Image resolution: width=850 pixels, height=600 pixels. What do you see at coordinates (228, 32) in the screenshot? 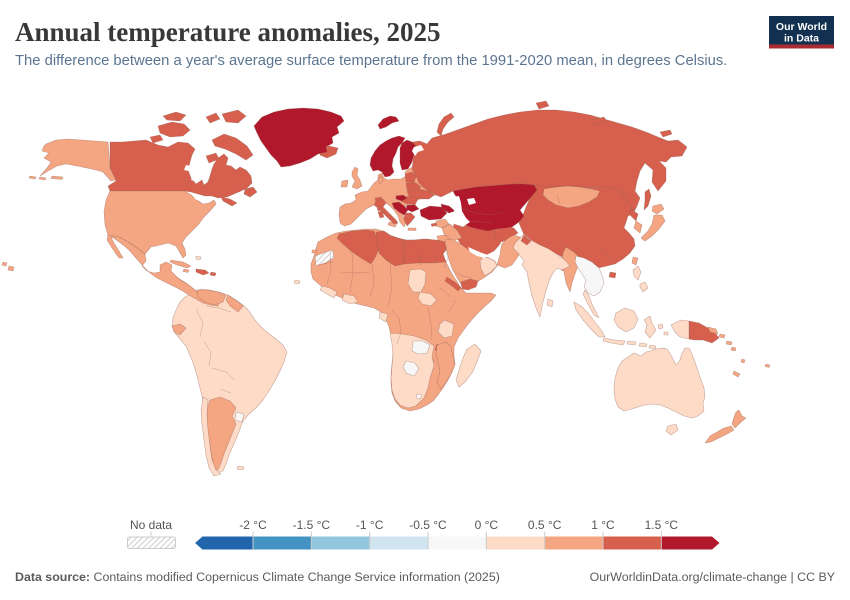
I see `svg-text:Annual temperature anomalies,: Annual temperature anomalies, 2025` at bounding box center [228, 32].